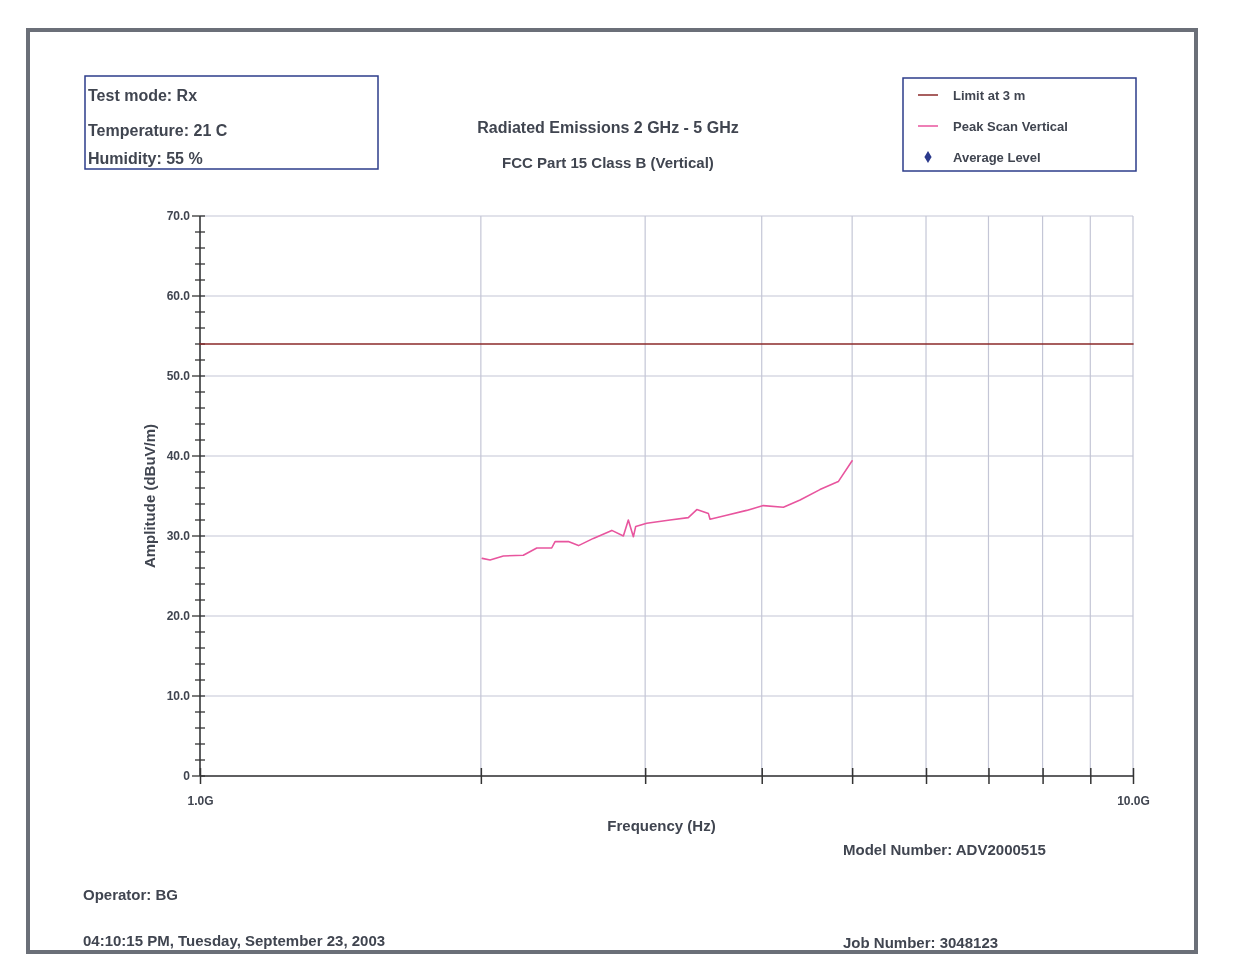  I want to click on x-tick-label: 10.0G, so click(1133, 800).